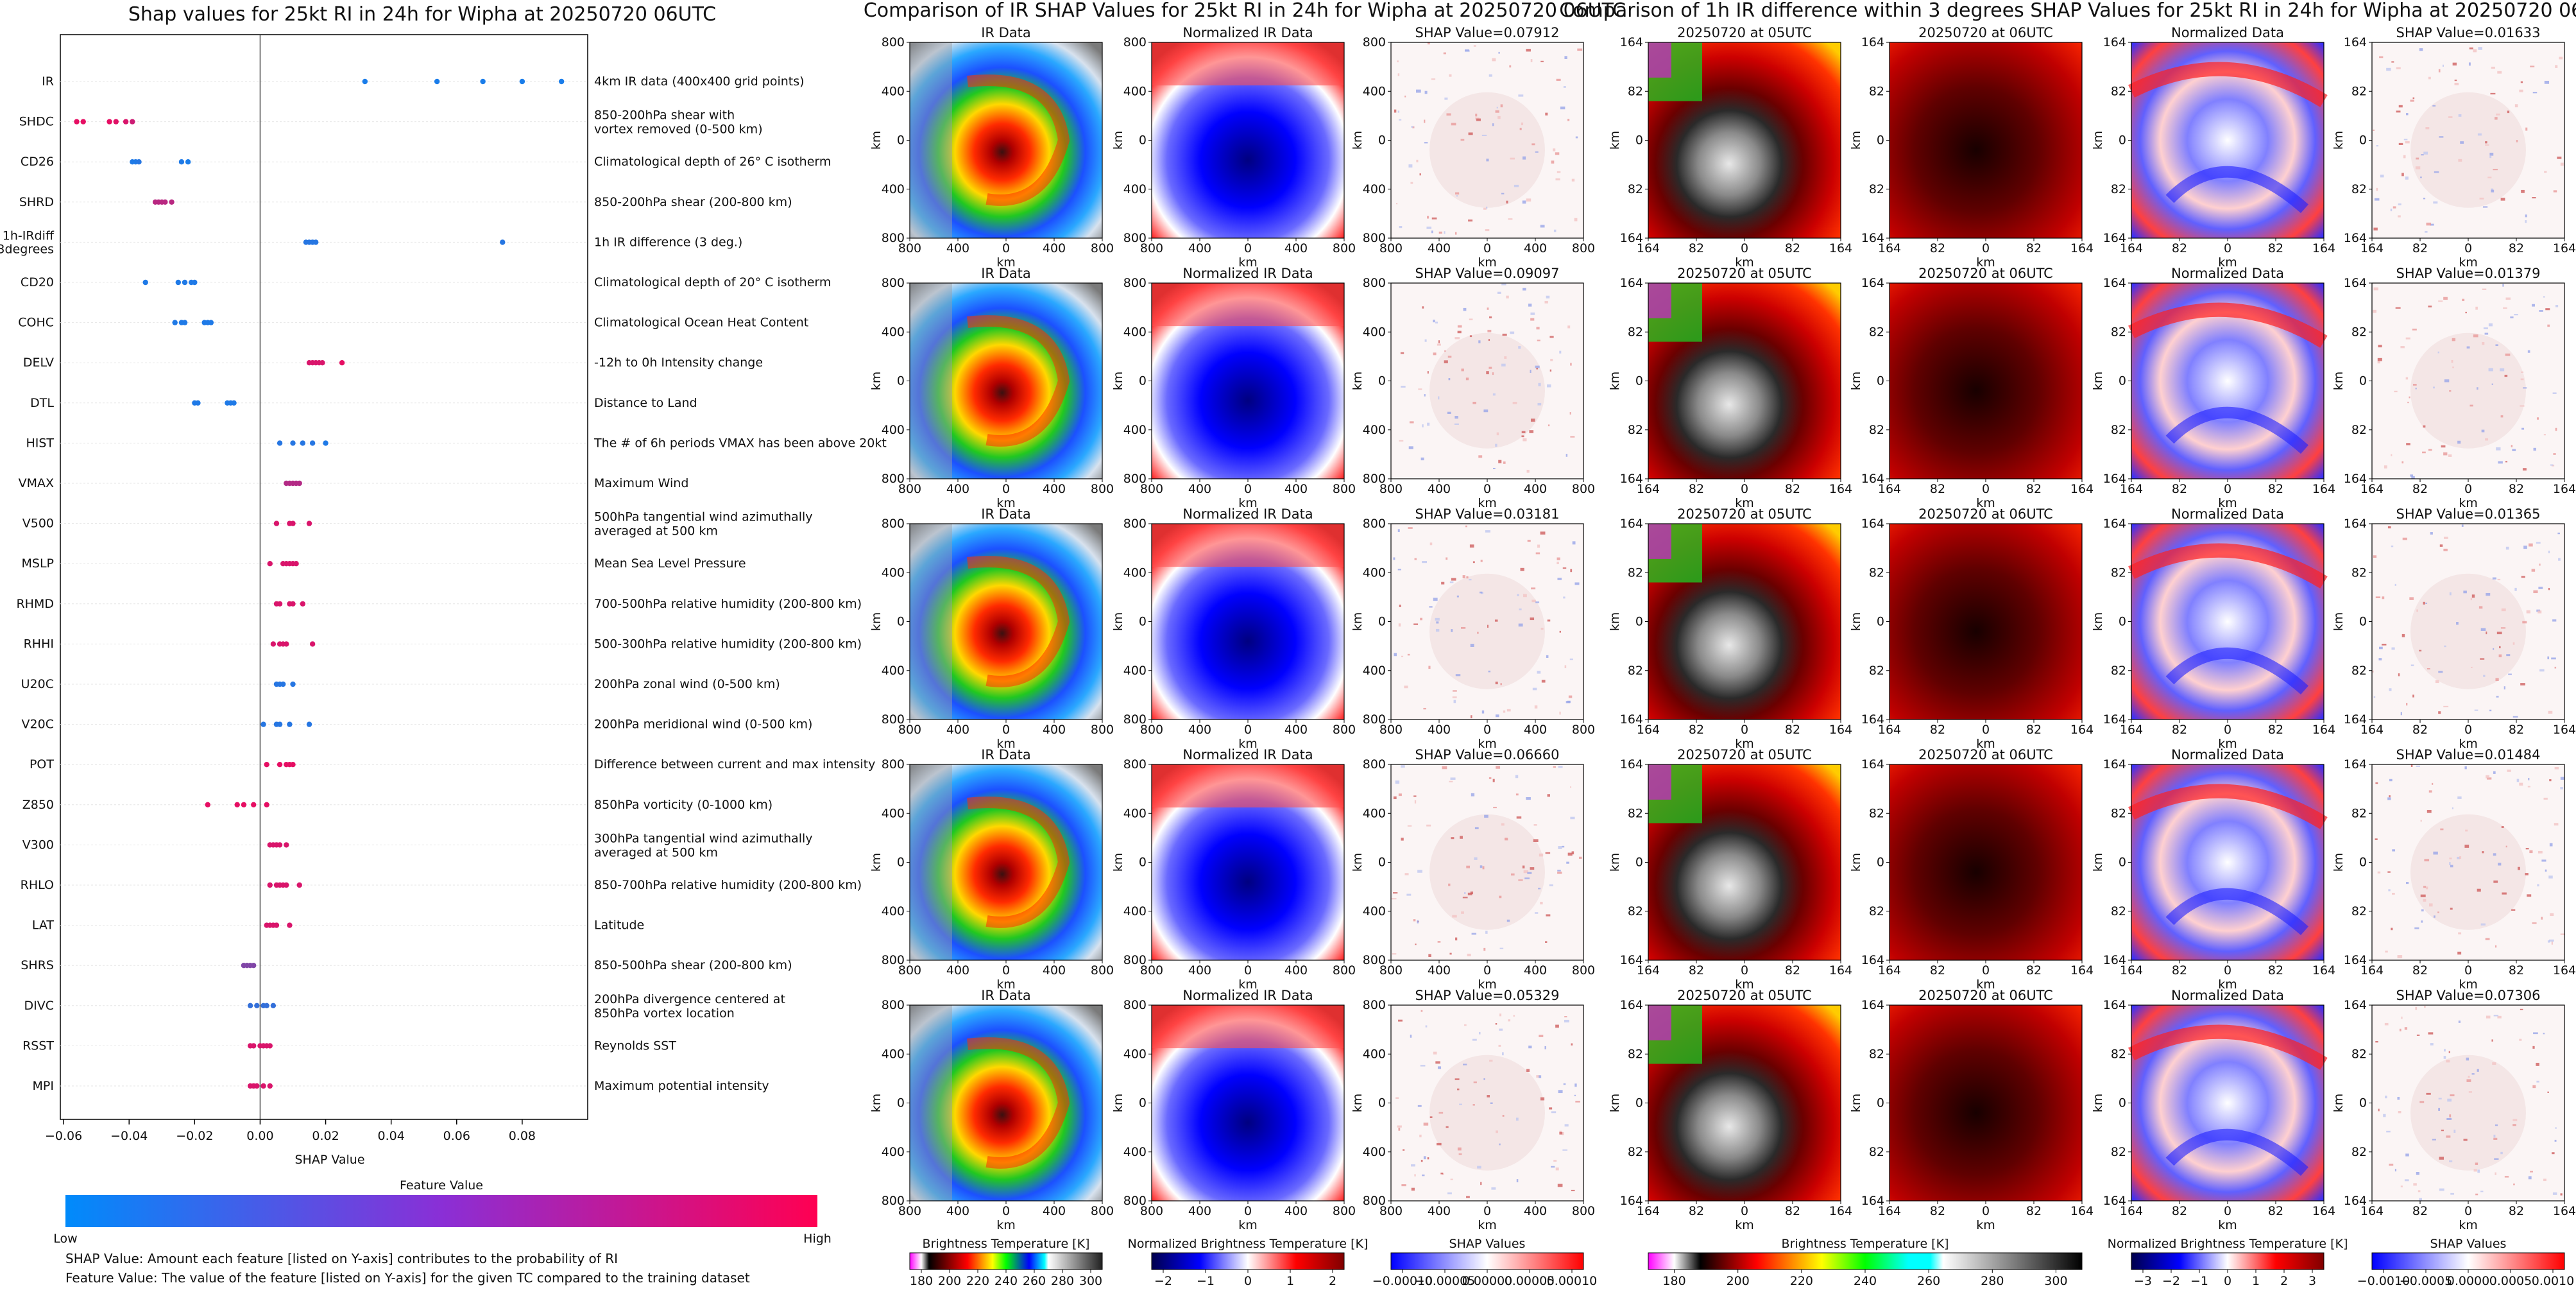 The image size is (2576, 1292). I want to click on warm-band, so click(1248, 64).